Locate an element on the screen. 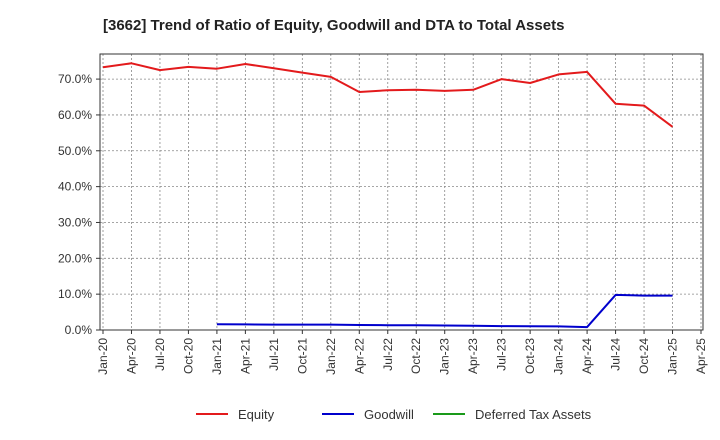 The image size is (720, 440). y-tick-label: 70.0% is located at coordinates (75, 79).